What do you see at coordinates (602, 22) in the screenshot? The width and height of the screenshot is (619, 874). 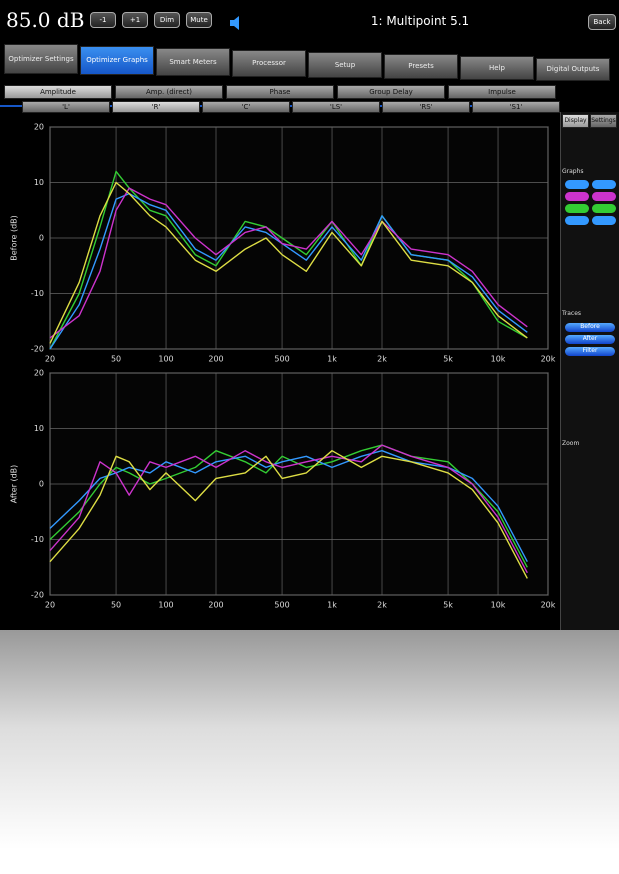 I see `back-button: Back` at bounding box center [602, 22].